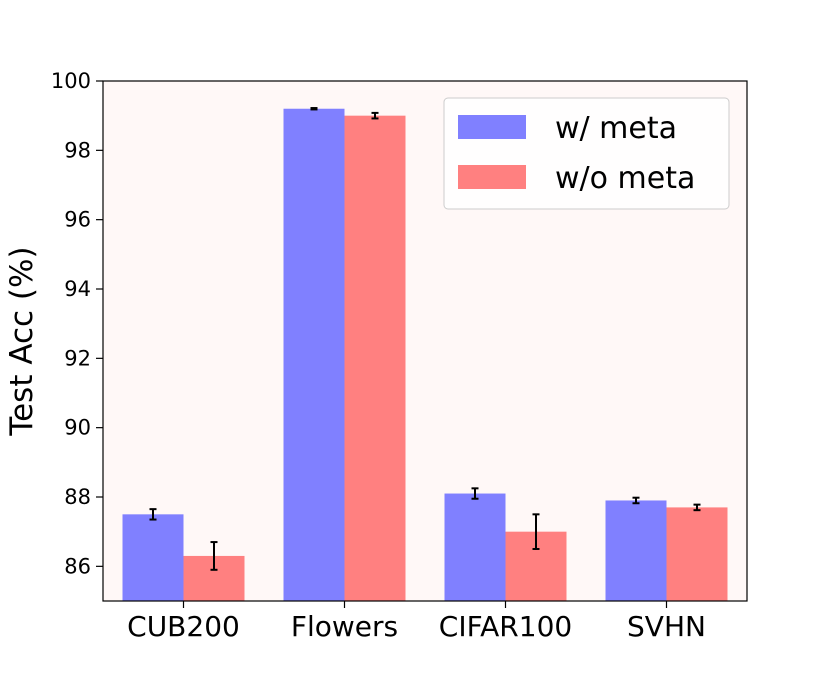 This screenshot has width=830, height=675. Describe the element at coordinates (625, 178) in the screenshot. I see `legend-label-w-o-meta: w/o meta` at that location.